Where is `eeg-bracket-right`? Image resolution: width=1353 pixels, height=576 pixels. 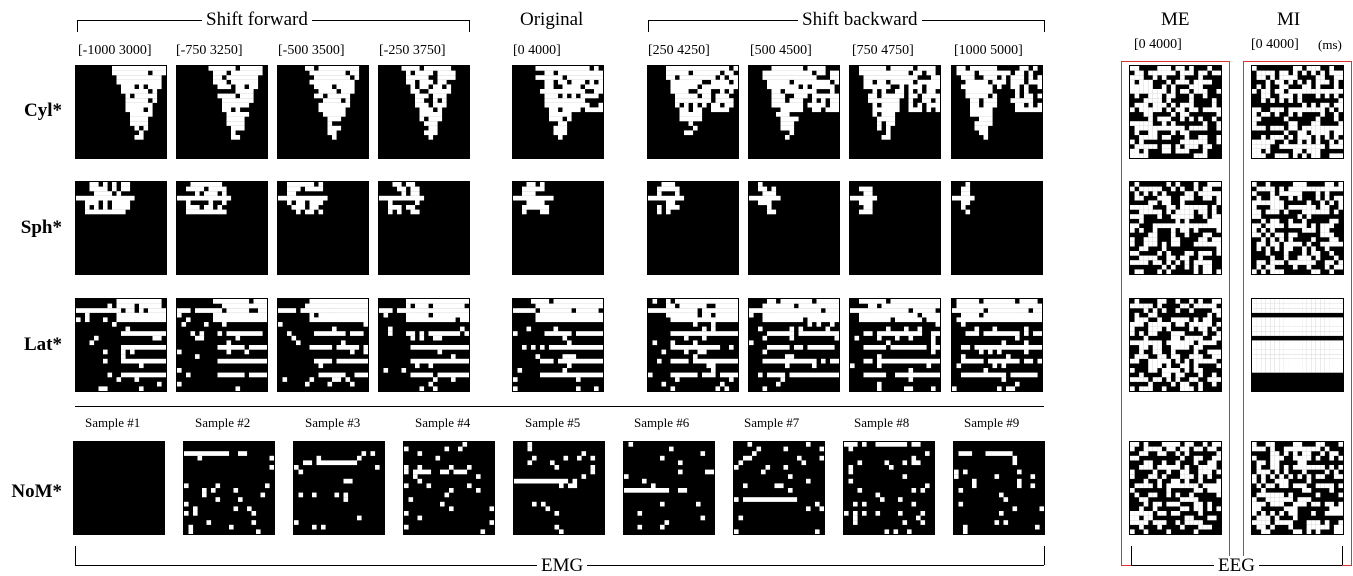
eeg-bracket-right is located at coordinates (1342, 555).